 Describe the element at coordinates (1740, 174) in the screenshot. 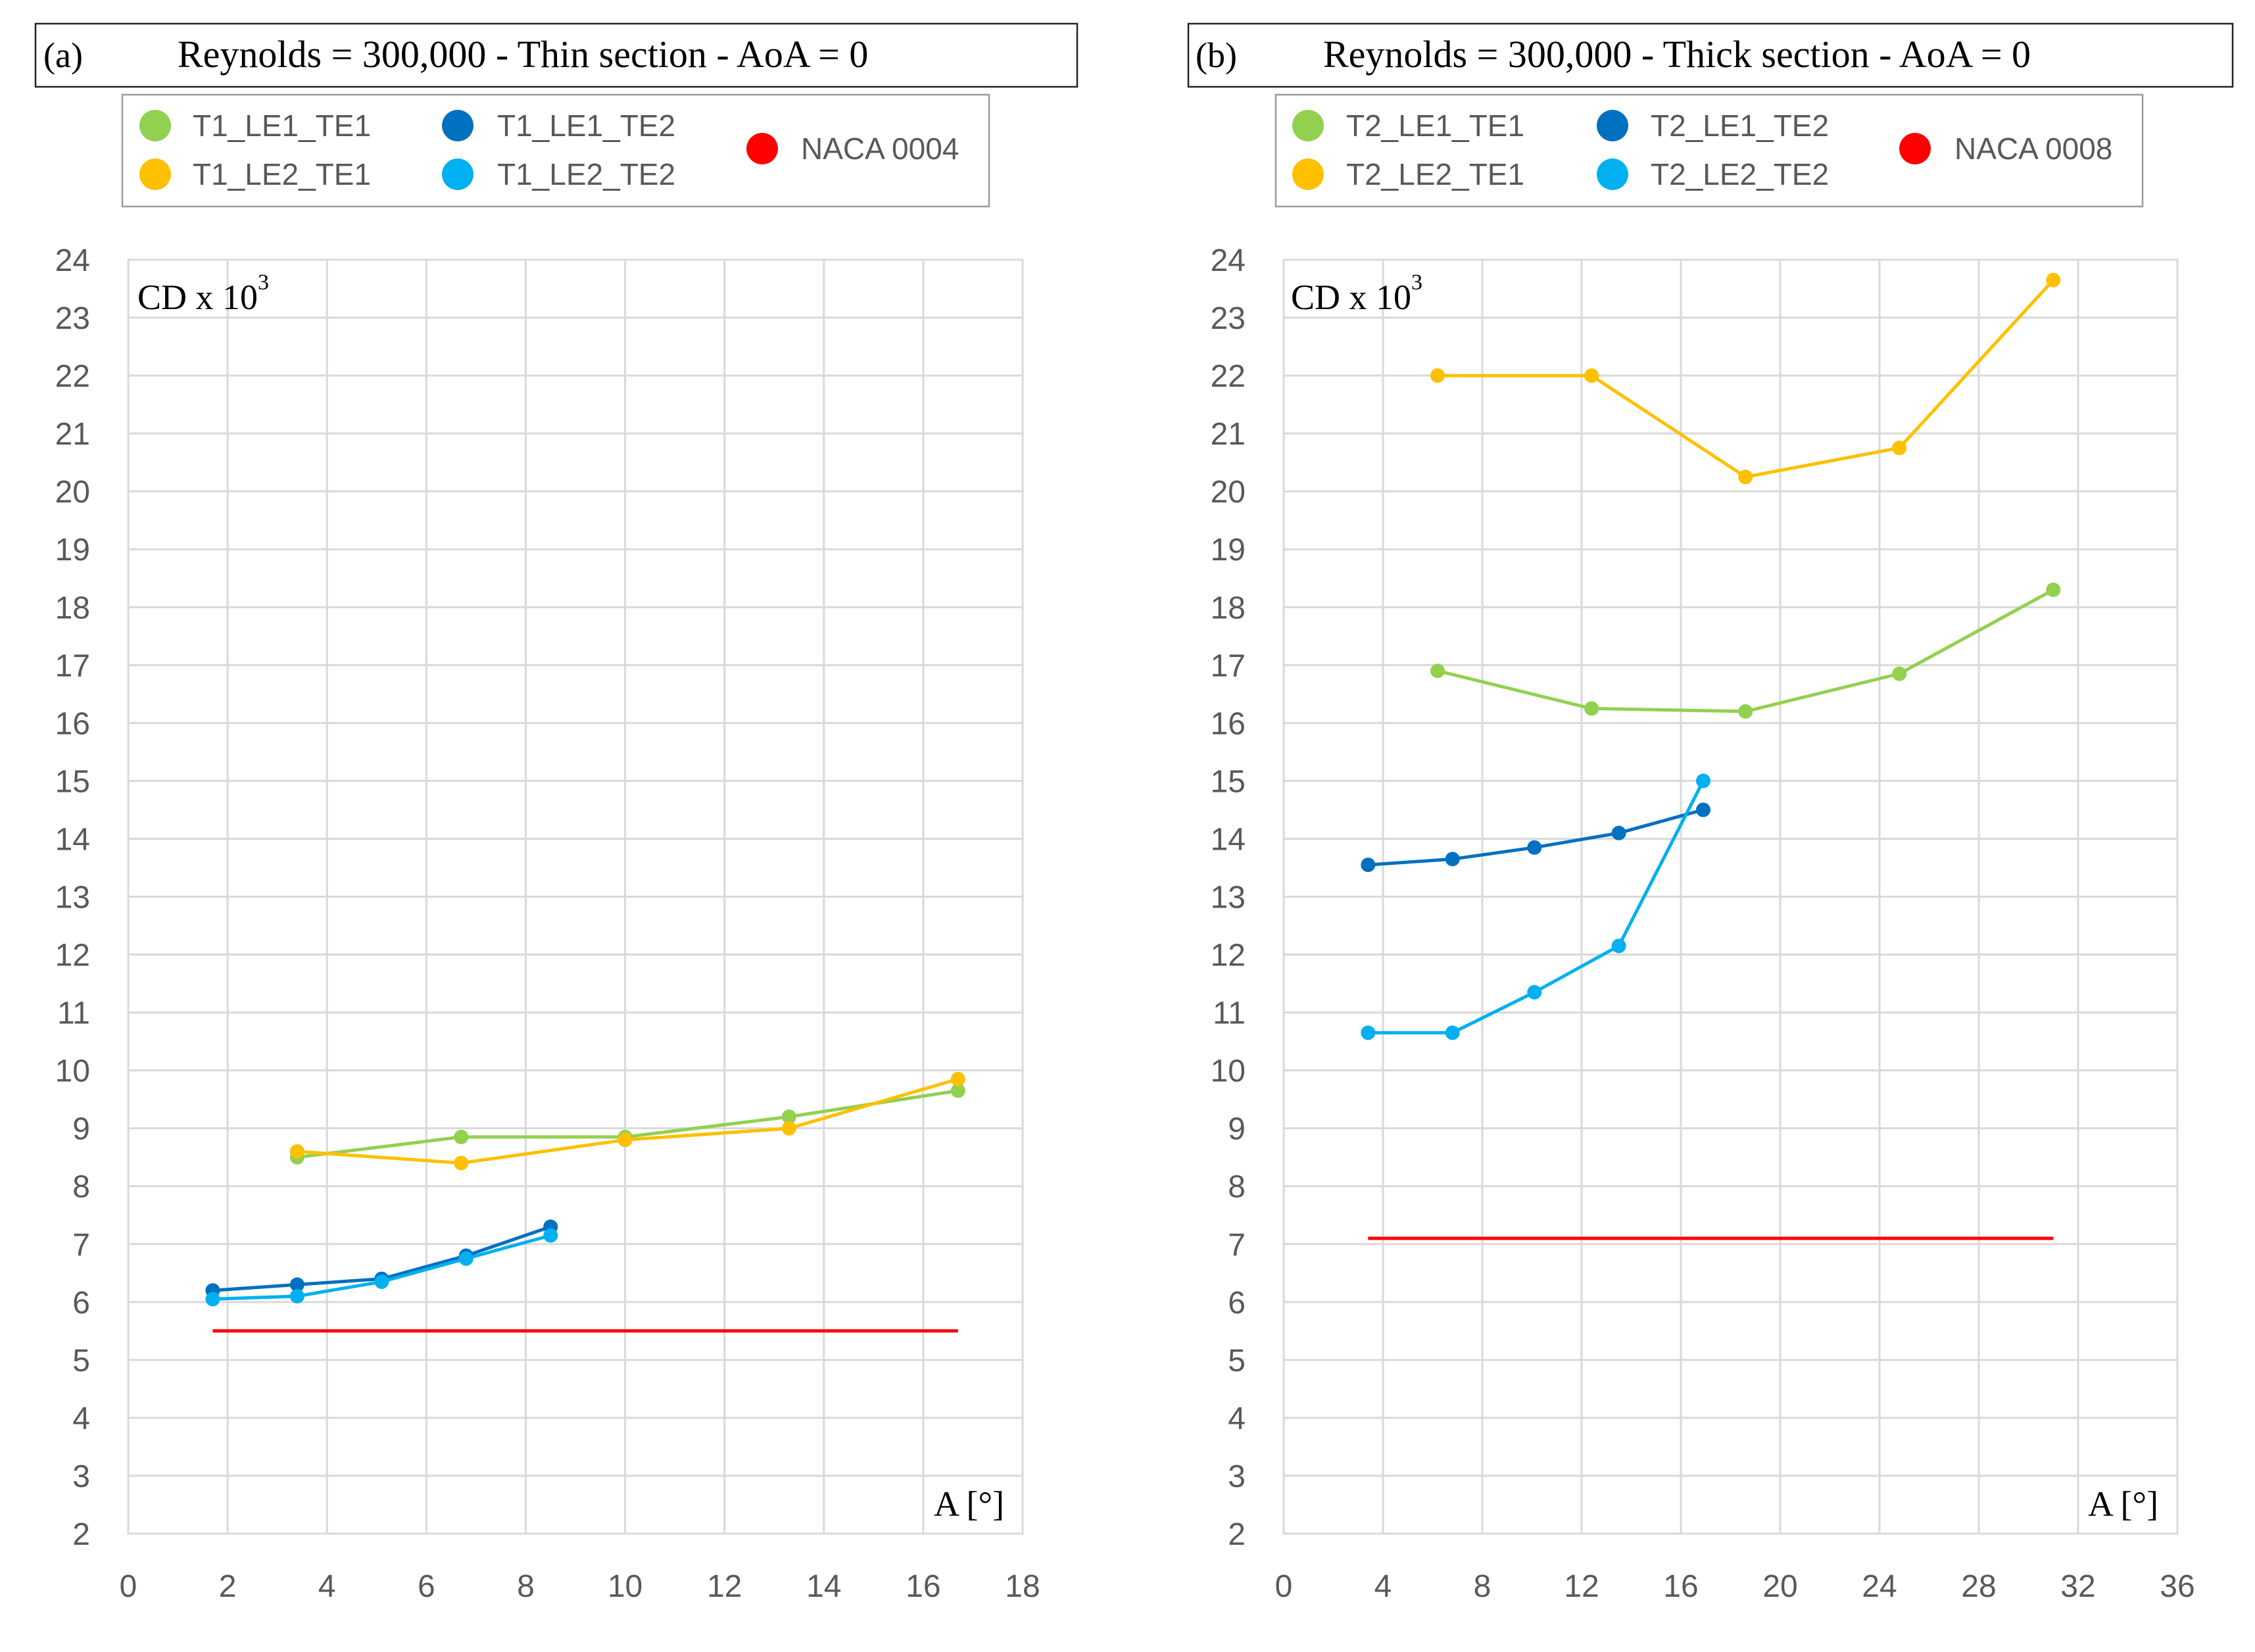

I see `legend-label-s3: T2_LE2_TE2` at that location.